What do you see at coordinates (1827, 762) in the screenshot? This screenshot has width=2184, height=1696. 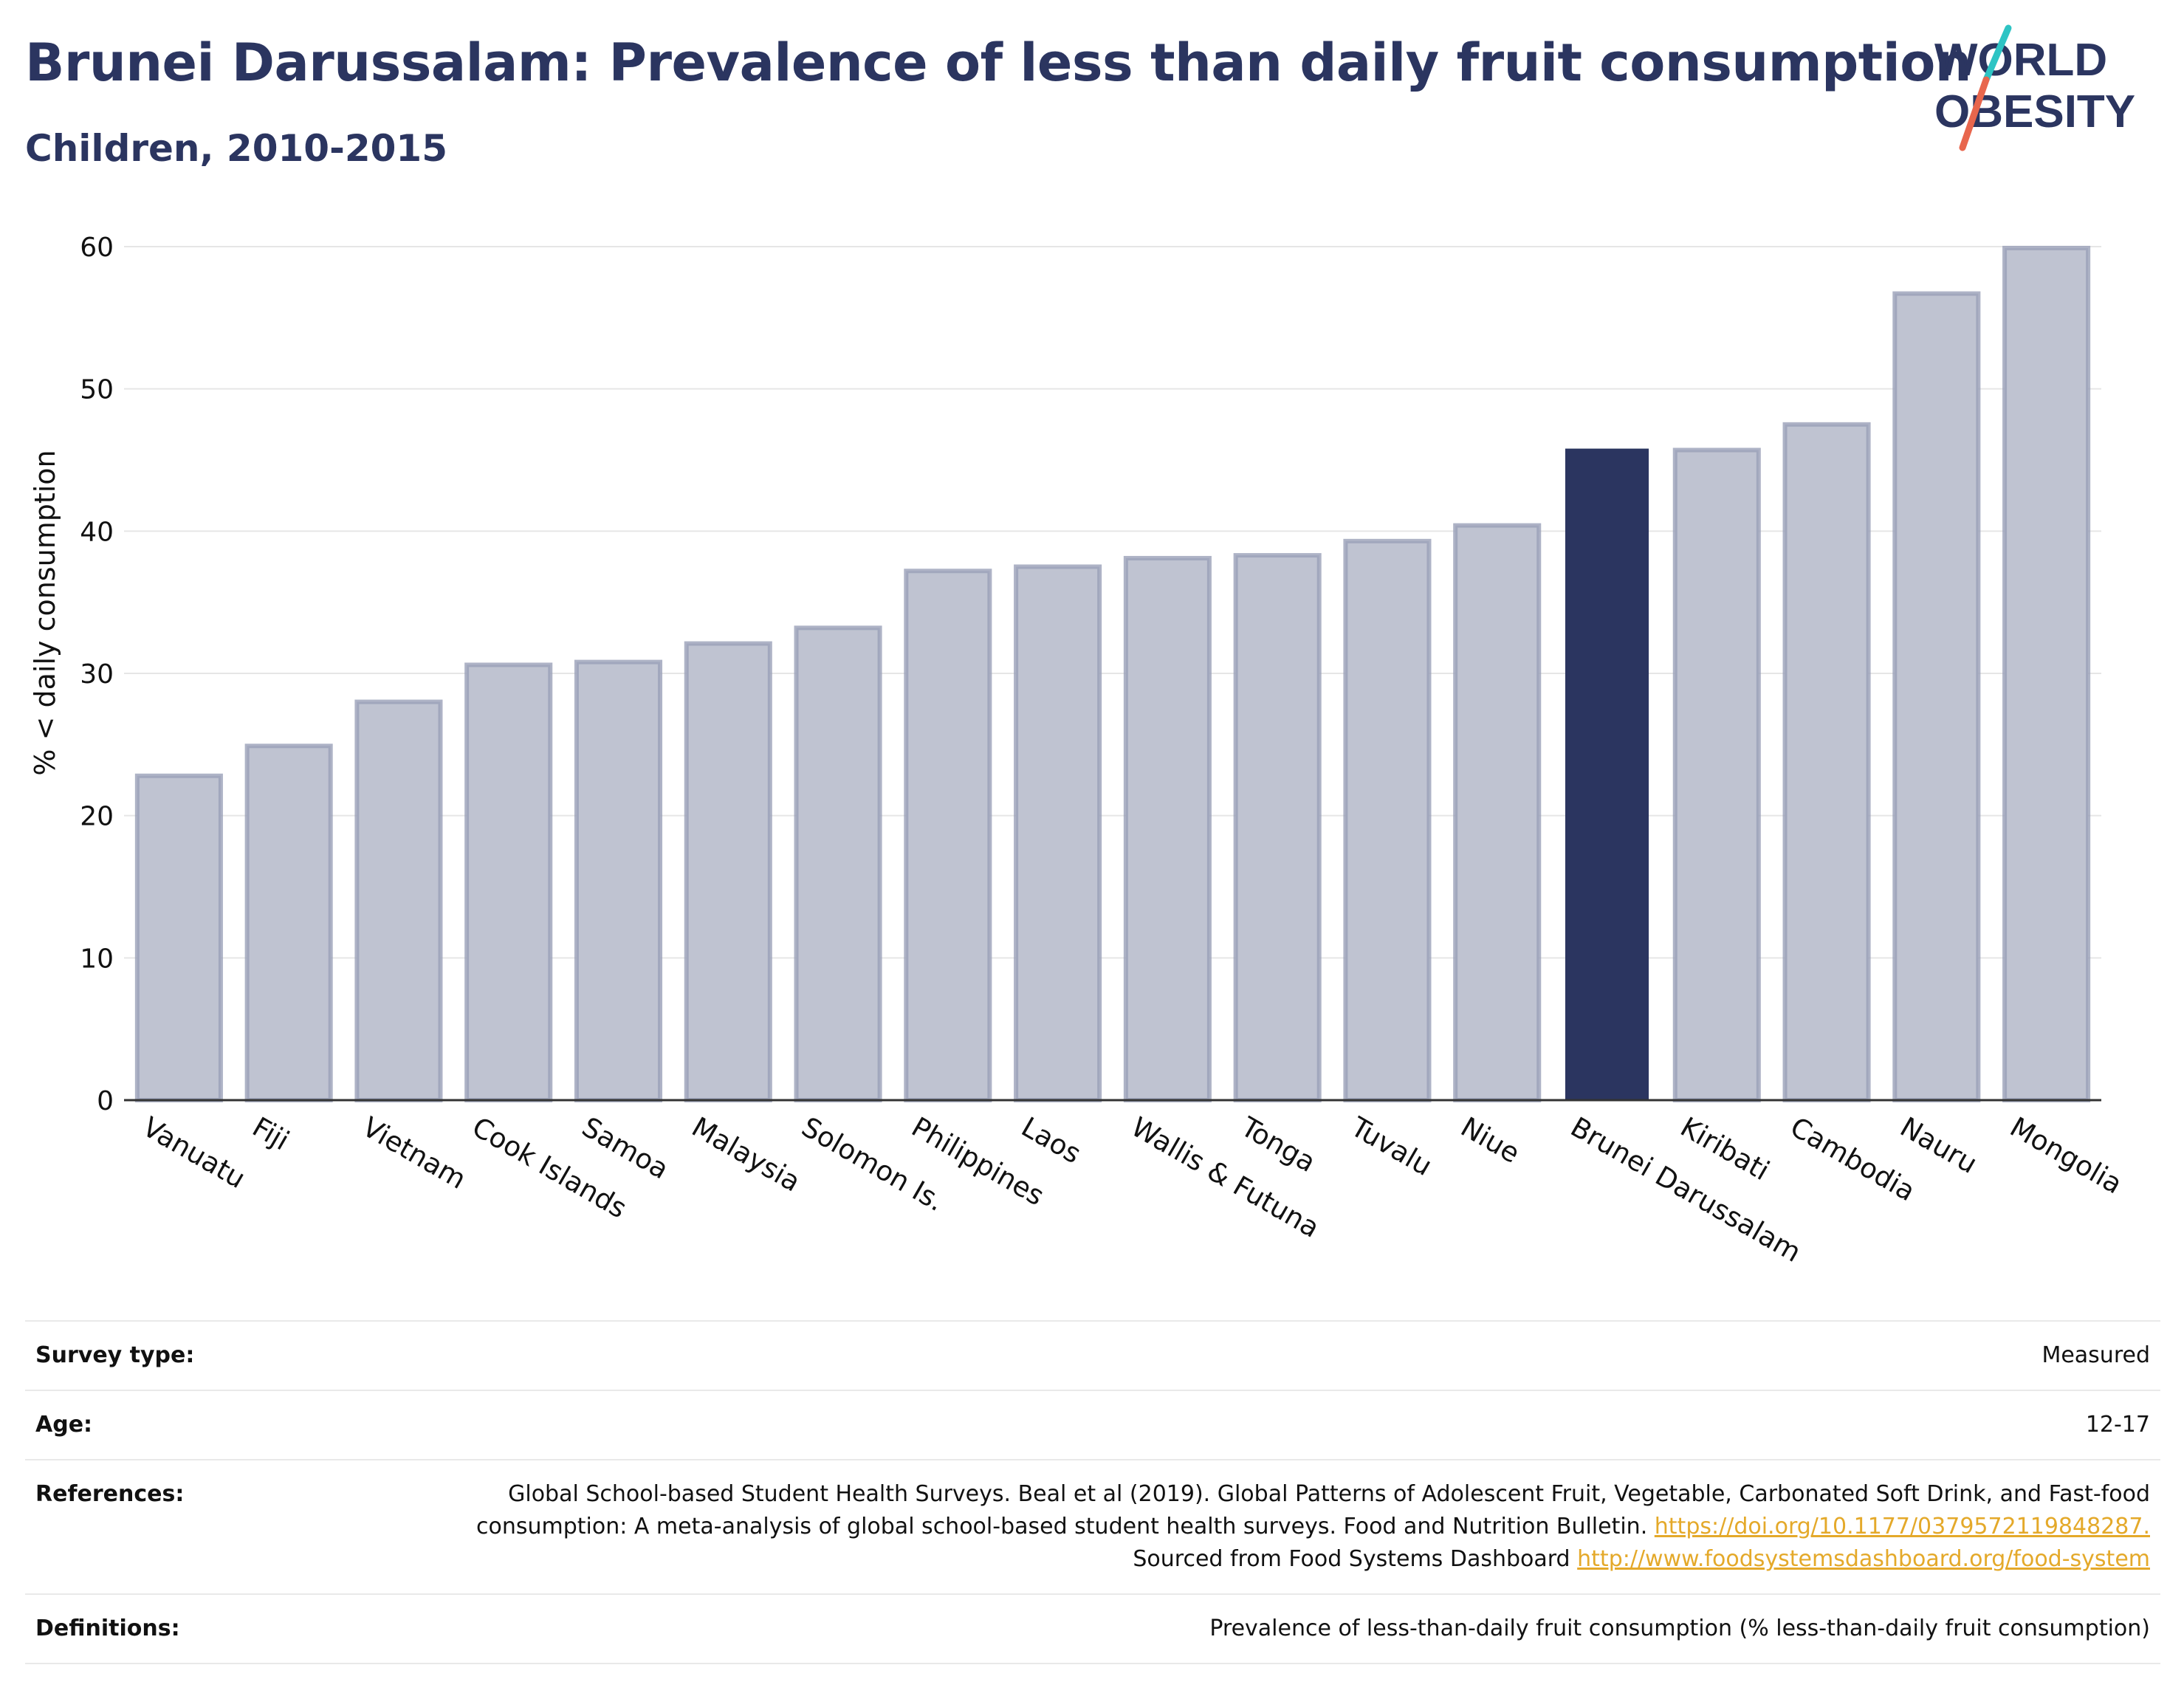 I see `bar-cambodia` at bounding box center [1827, 762].